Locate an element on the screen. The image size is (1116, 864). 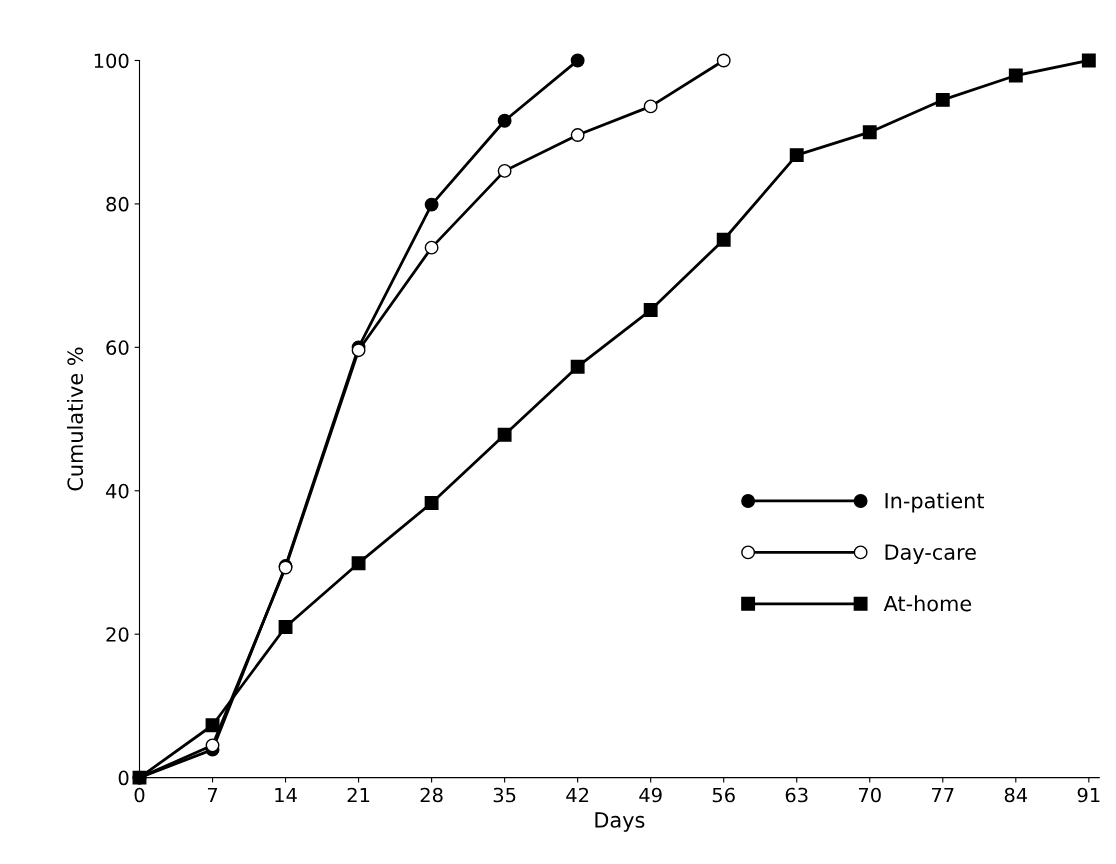
x-tick-label: 77 is located at coordinates (943, 795).